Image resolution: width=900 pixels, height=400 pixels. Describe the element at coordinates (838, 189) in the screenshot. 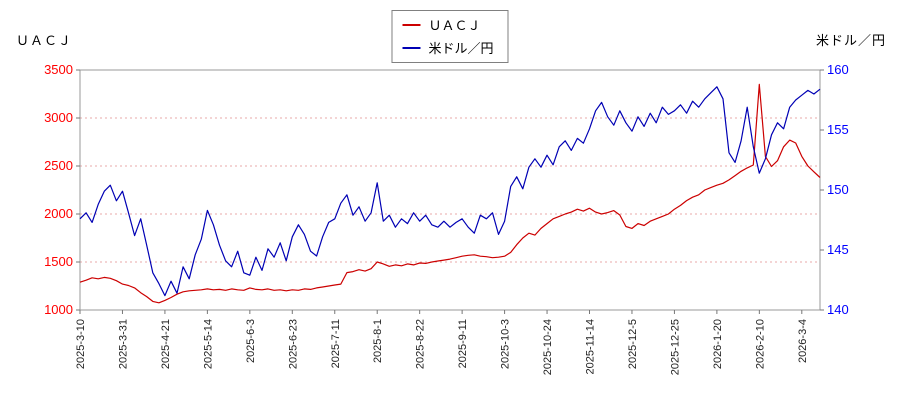

I see `right-axis-tick-label: 150` at that location.